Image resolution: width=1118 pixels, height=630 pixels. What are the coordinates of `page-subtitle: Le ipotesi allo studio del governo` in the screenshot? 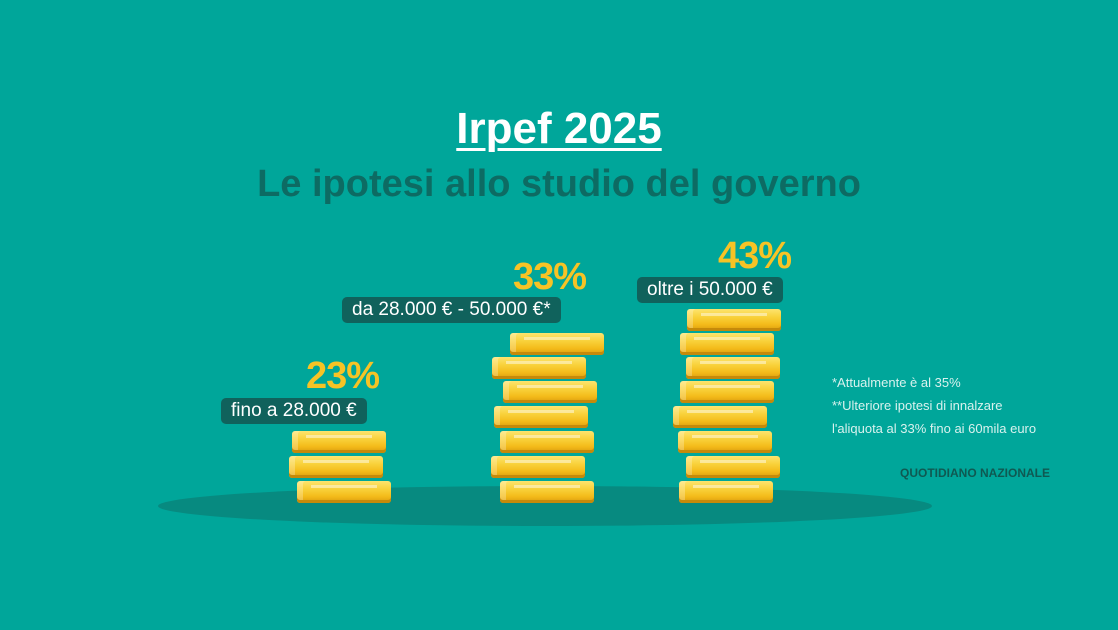 It's located at (559, 184).